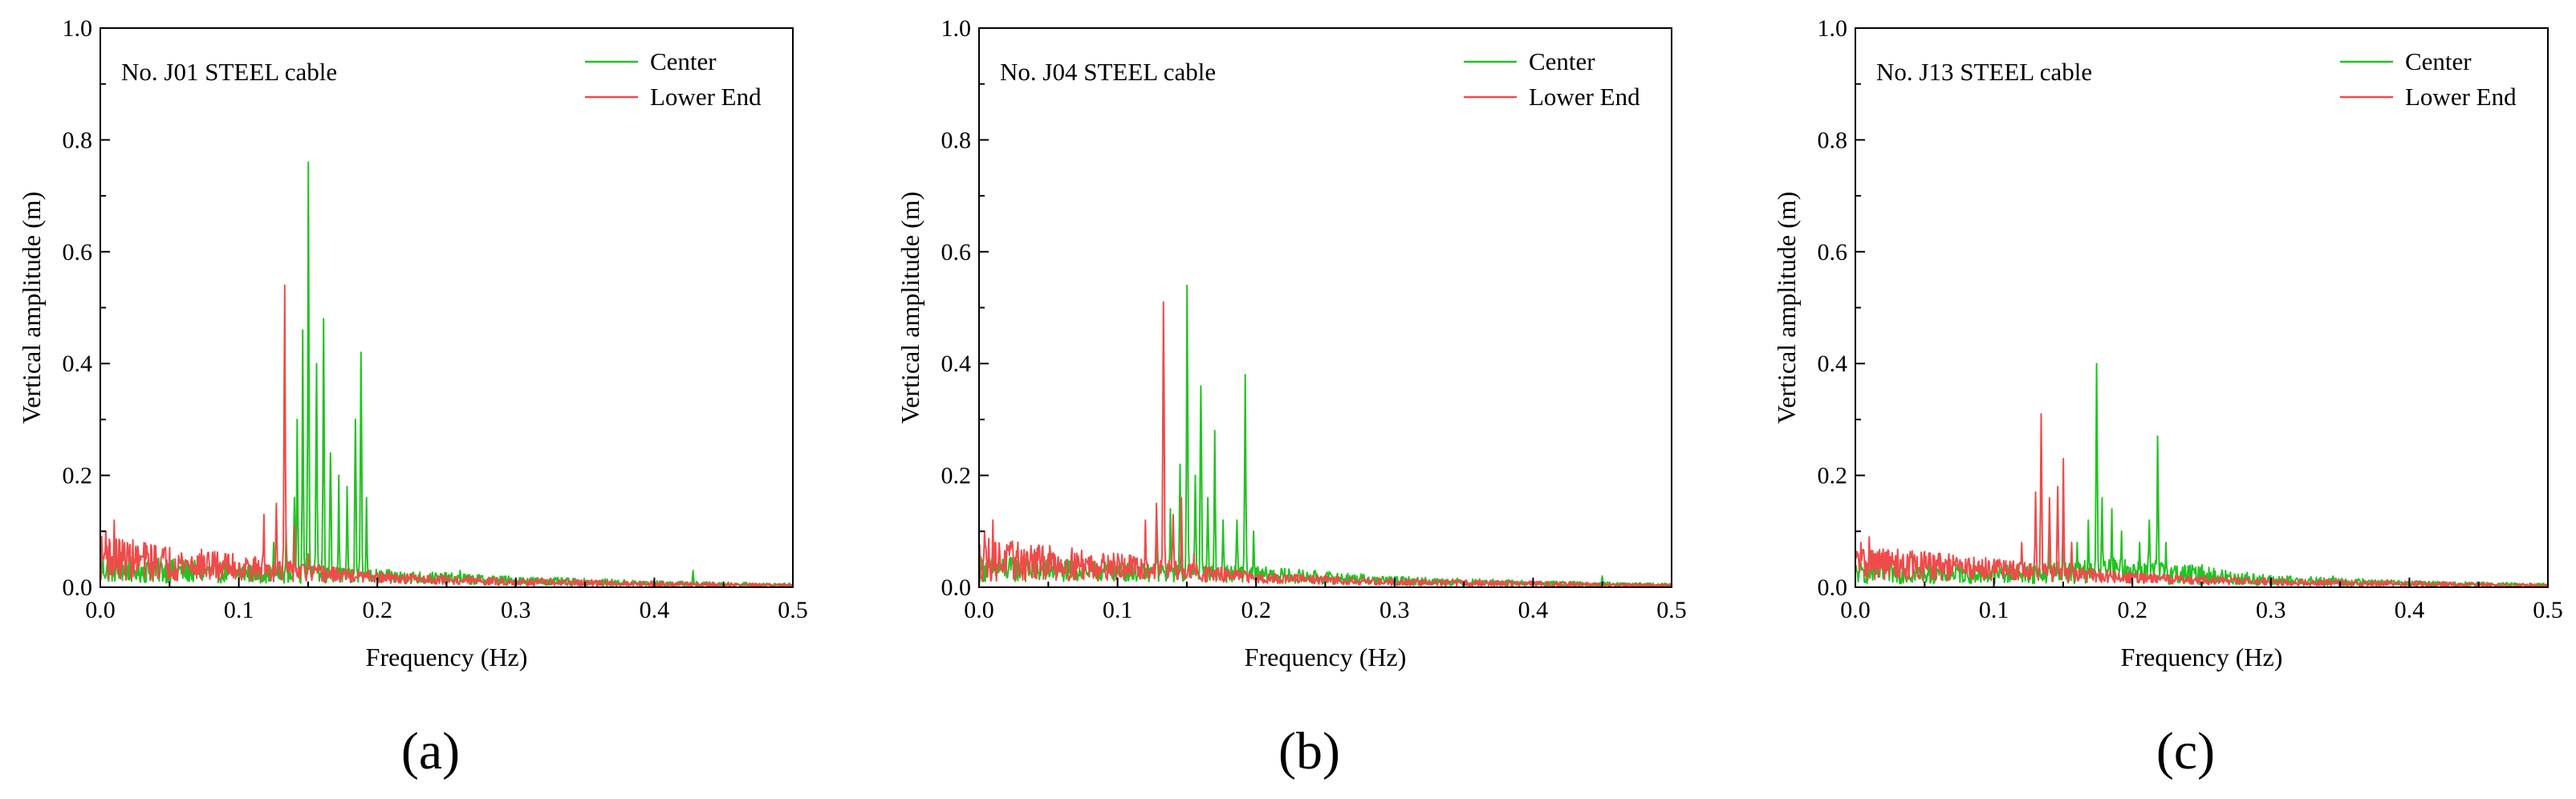  What do you see at coordinates (1984, 72) in the screenshot?
I see `plot-title: No. J13 STEEL cable` at bounding box center [1984, 72].